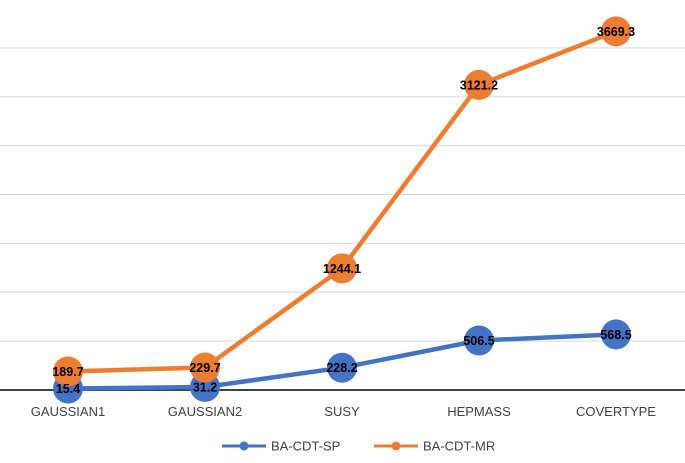 The image size is (685, 463). Describe the element at coordinates (358, 446) in the screenshot. I see `legend: BA-CDT-SP BA-CDT-MR` at that location.